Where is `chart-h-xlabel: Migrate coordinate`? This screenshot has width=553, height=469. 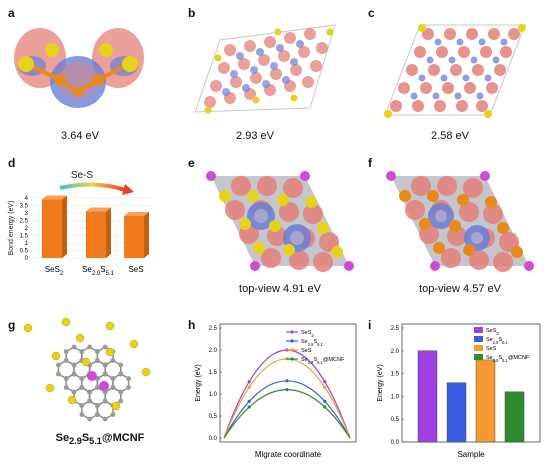 chart-h-xlabel: Migrate coordinate is located at coordinates (288, 454).